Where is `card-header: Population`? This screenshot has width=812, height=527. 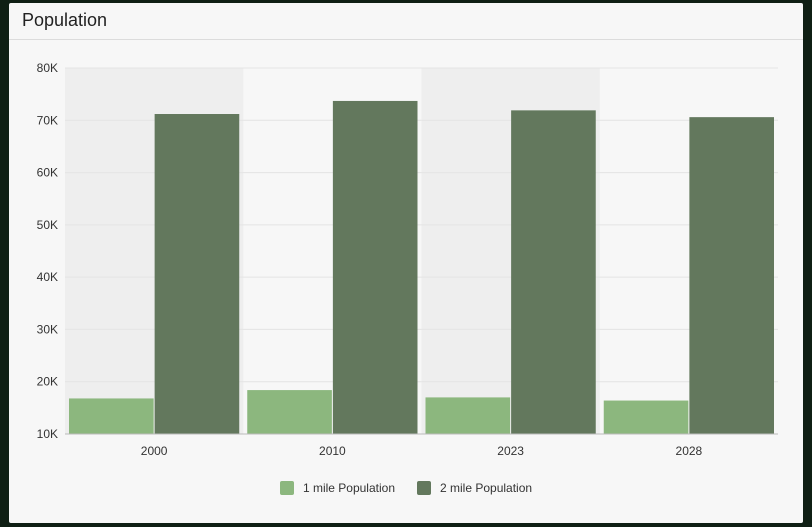
card-header: Population is located at coordinates (406, 21).